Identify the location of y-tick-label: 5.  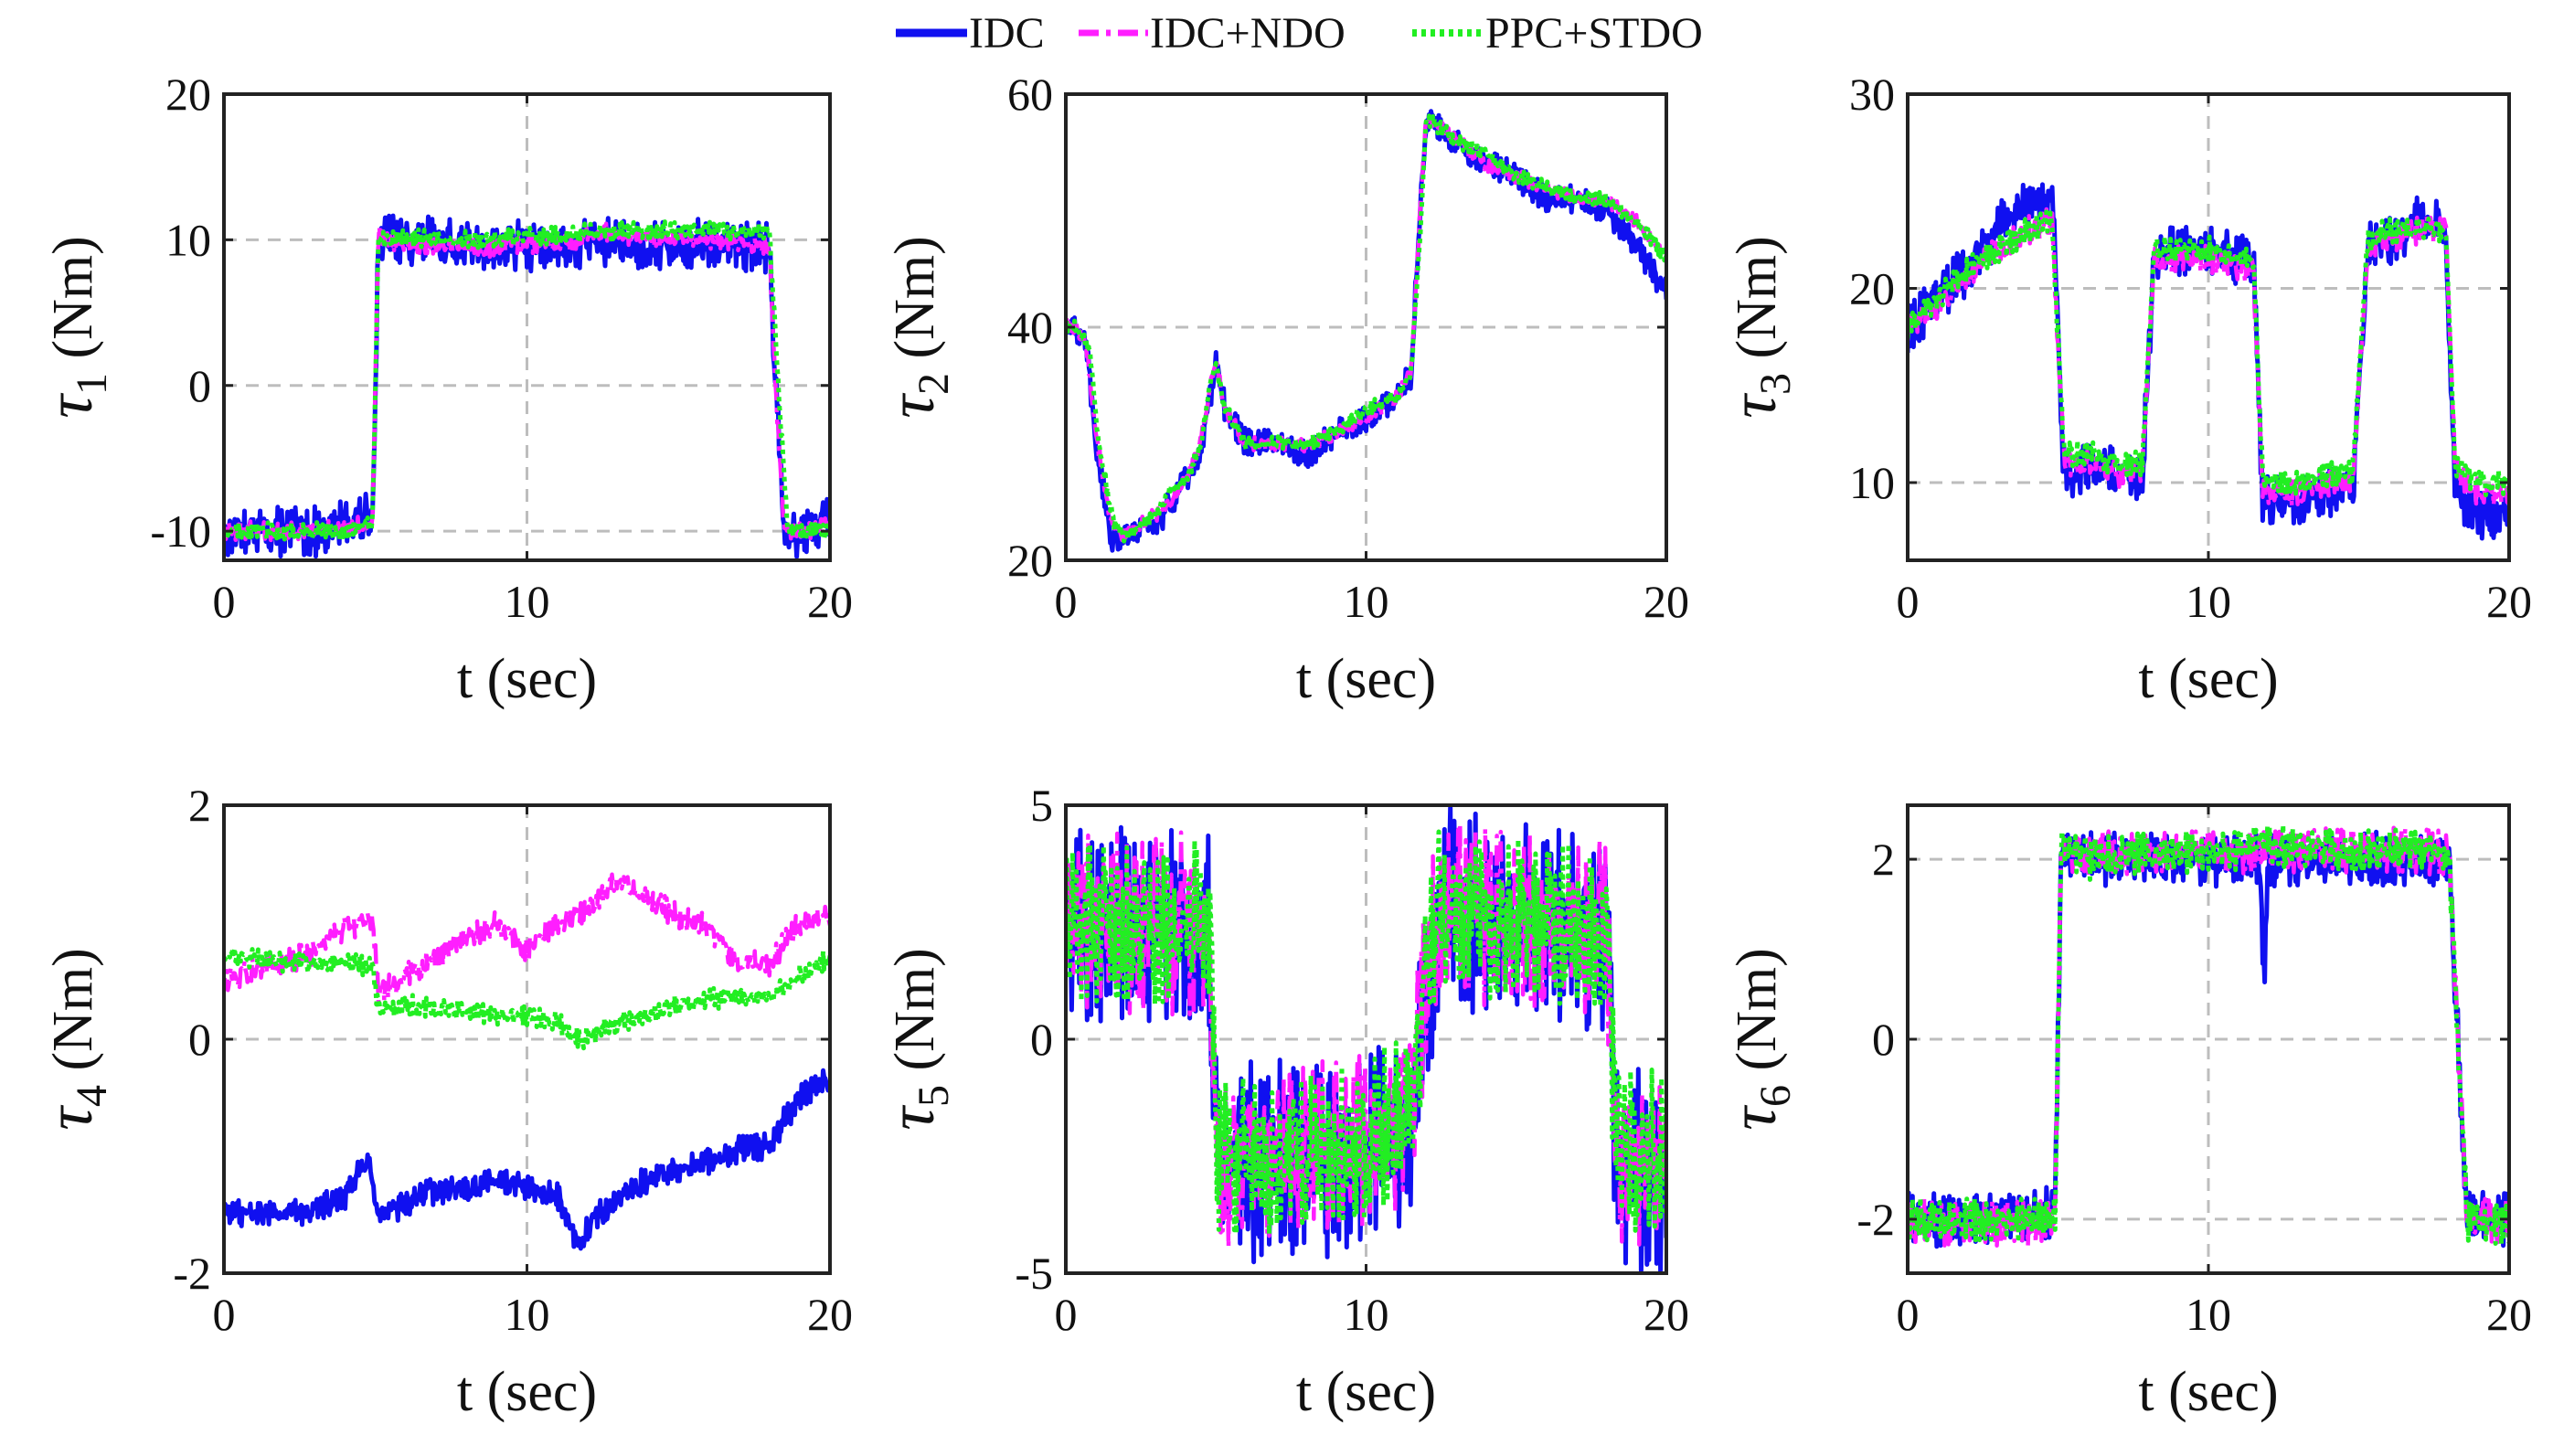
(1041, 805).